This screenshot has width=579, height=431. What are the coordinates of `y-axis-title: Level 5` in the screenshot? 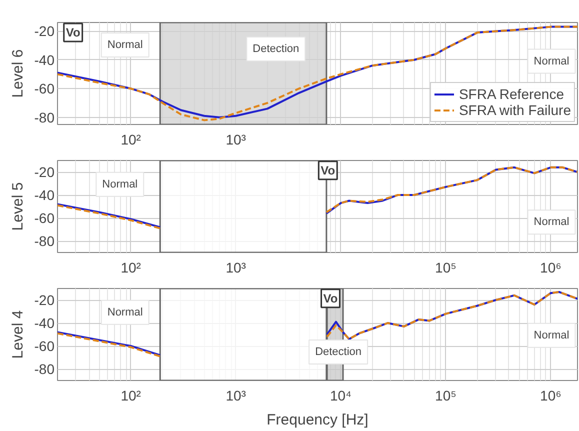 It's located at (17, 206).